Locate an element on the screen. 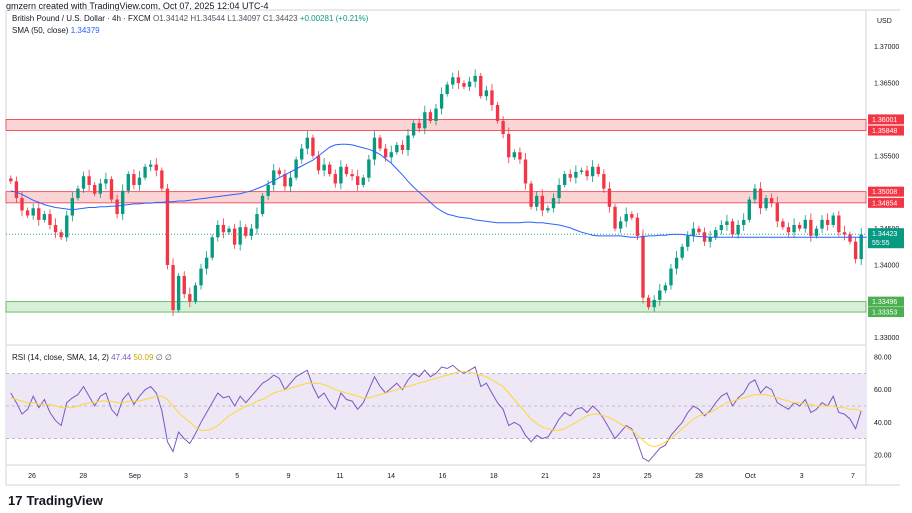  time-tick-label: 26 is located at coordinates (32, 476).